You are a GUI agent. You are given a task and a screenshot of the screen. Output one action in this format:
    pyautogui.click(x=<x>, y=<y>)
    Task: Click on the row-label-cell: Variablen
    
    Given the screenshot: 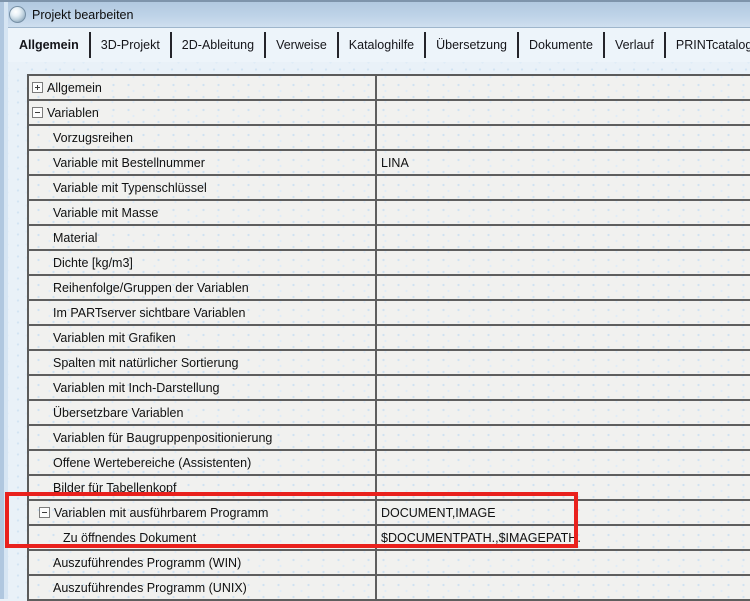 What is the action you would take?
    pyautogui.click(x=203, y=112)
    